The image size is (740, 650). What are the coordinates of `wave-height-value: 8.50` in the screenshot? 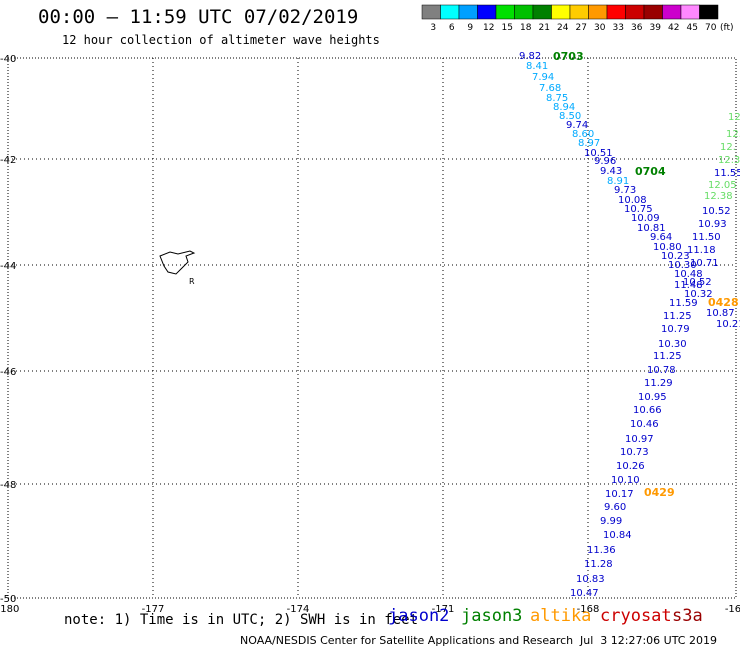 It's located at (570, 116).